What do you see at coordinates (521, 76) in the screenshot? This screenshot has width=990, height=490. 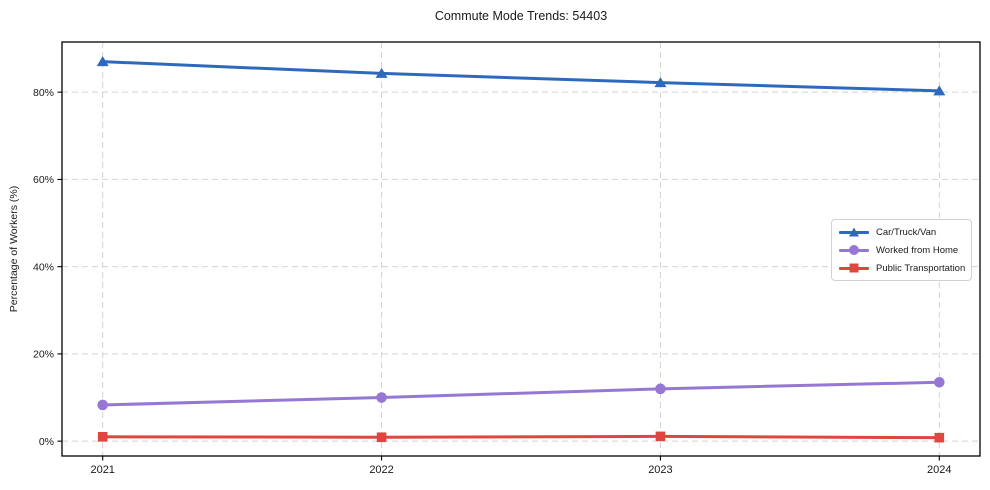 I see `series-line-car-truck-van` at bounding box center [521, 76].